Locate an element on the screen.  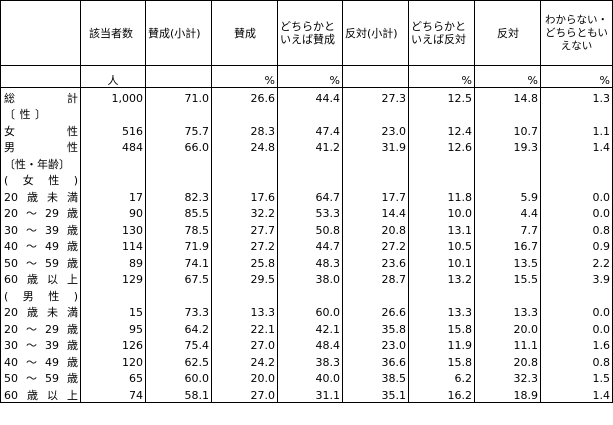
cell-agree-subtotal: 62.5 is located at coordinates (178, 360).